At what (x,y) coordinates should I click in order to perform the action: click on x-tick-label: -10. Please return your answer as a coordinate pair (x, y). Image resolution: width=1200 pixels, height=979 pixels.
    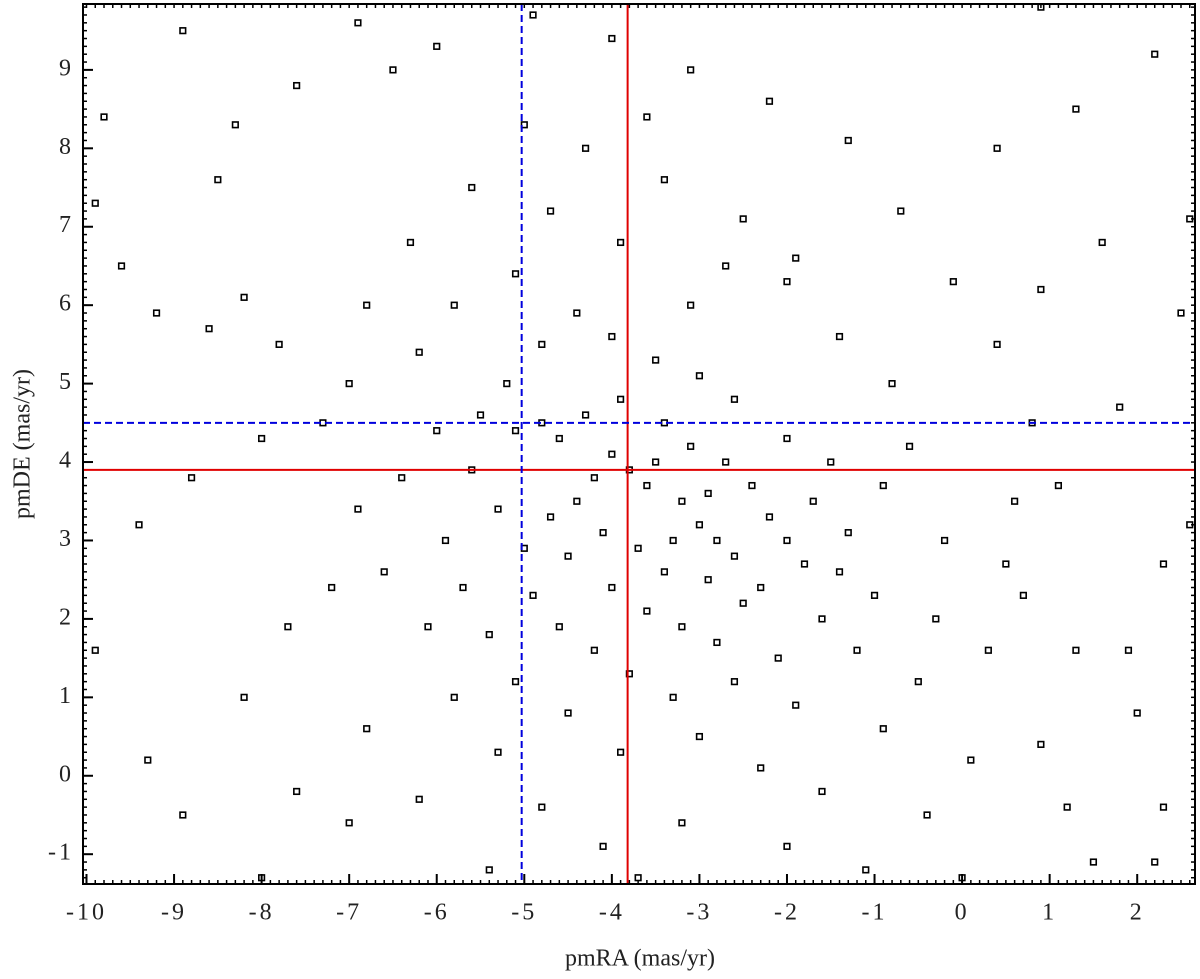
    Looking at the image, I should click on (86, 913).